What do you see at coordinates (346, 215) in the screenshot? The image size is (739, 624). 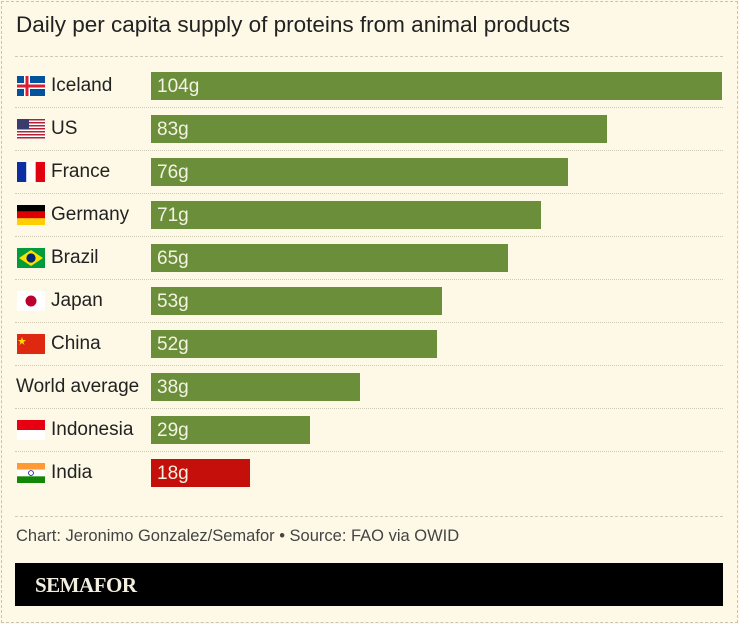 I see `bar: 71g` at bounding box center [346, 215].